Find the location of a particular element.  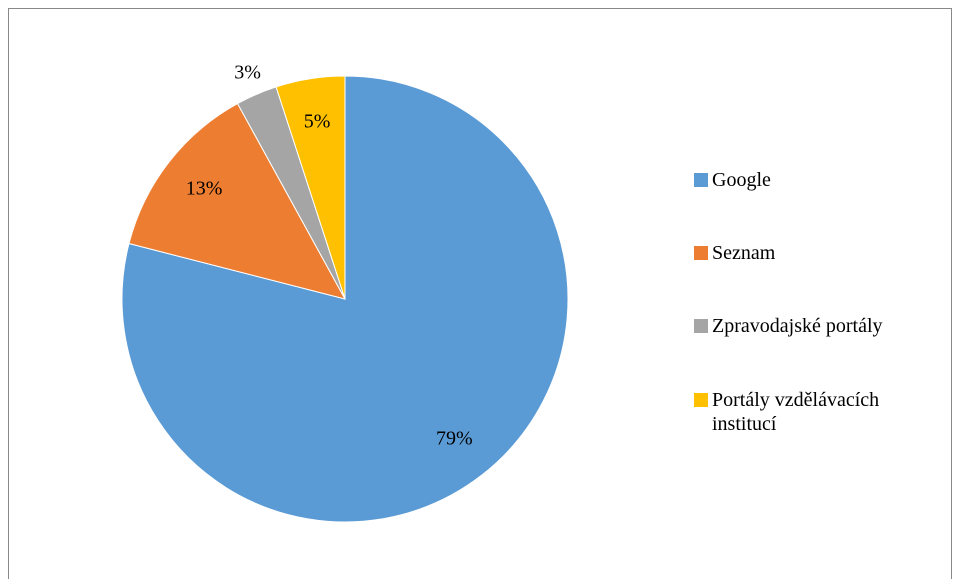

data-label: 79% is located at coordinates (454, 439).